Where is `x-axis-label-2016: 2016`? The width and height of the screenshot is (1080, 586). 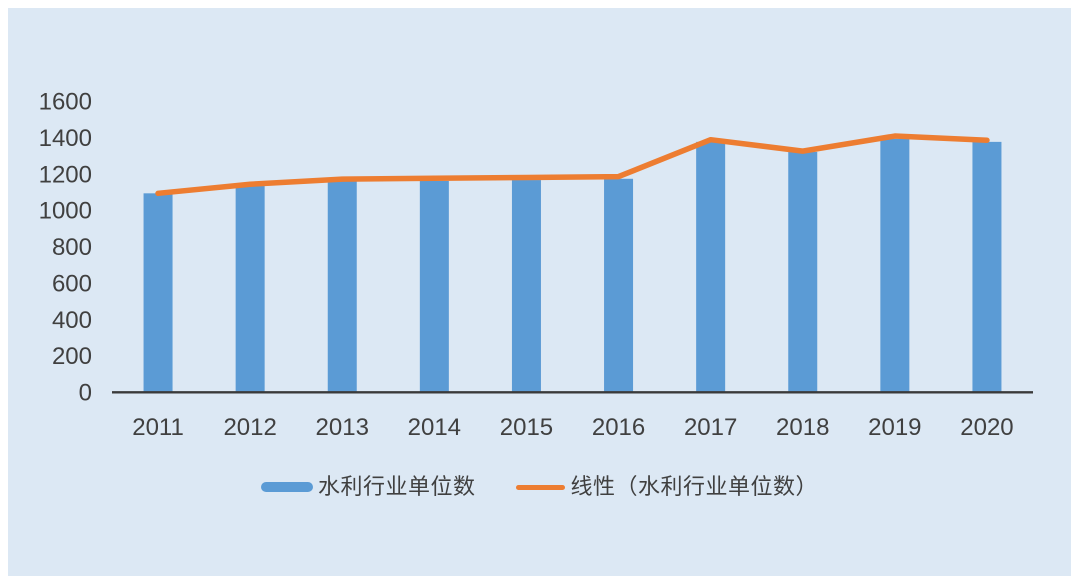
x-axis-label-2016: 2016 is located at coordinates (618, 427).